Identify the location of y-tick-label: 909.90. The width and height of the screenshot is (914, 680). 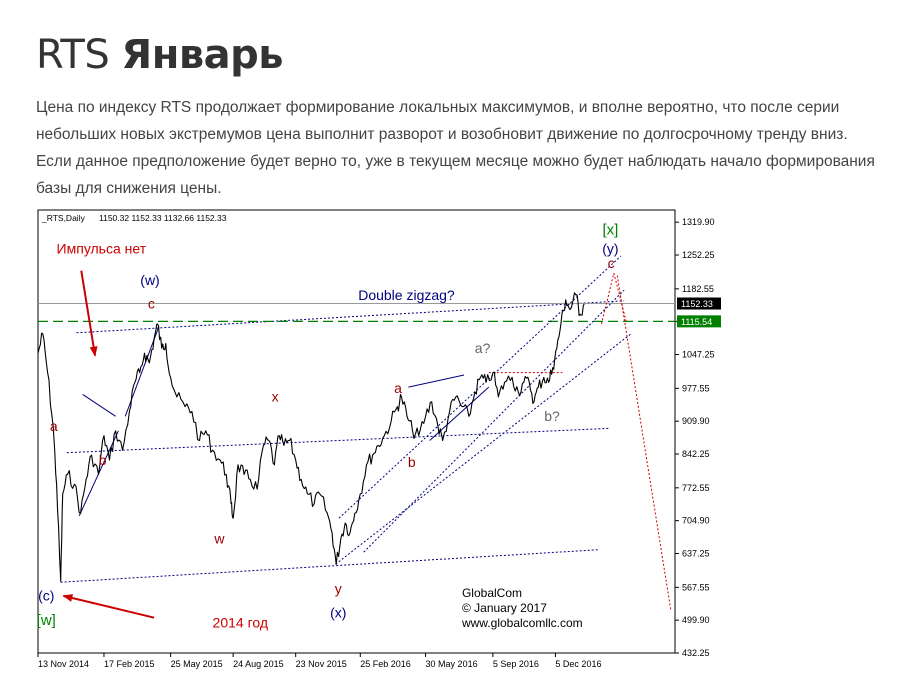
(696, 421).